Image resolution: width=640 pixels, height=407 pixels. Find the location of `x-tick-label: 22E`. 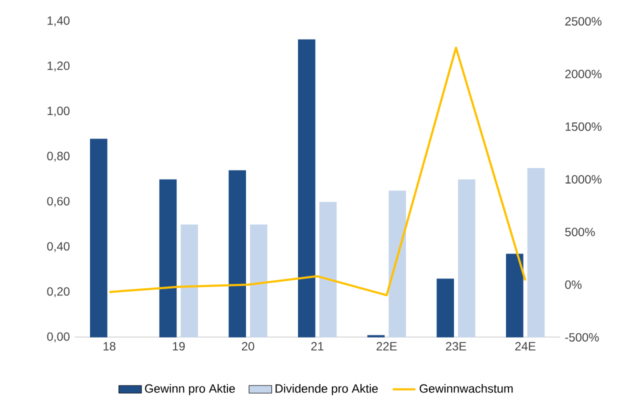

x-tick-label: 22E is located at coordinates (386, 346).